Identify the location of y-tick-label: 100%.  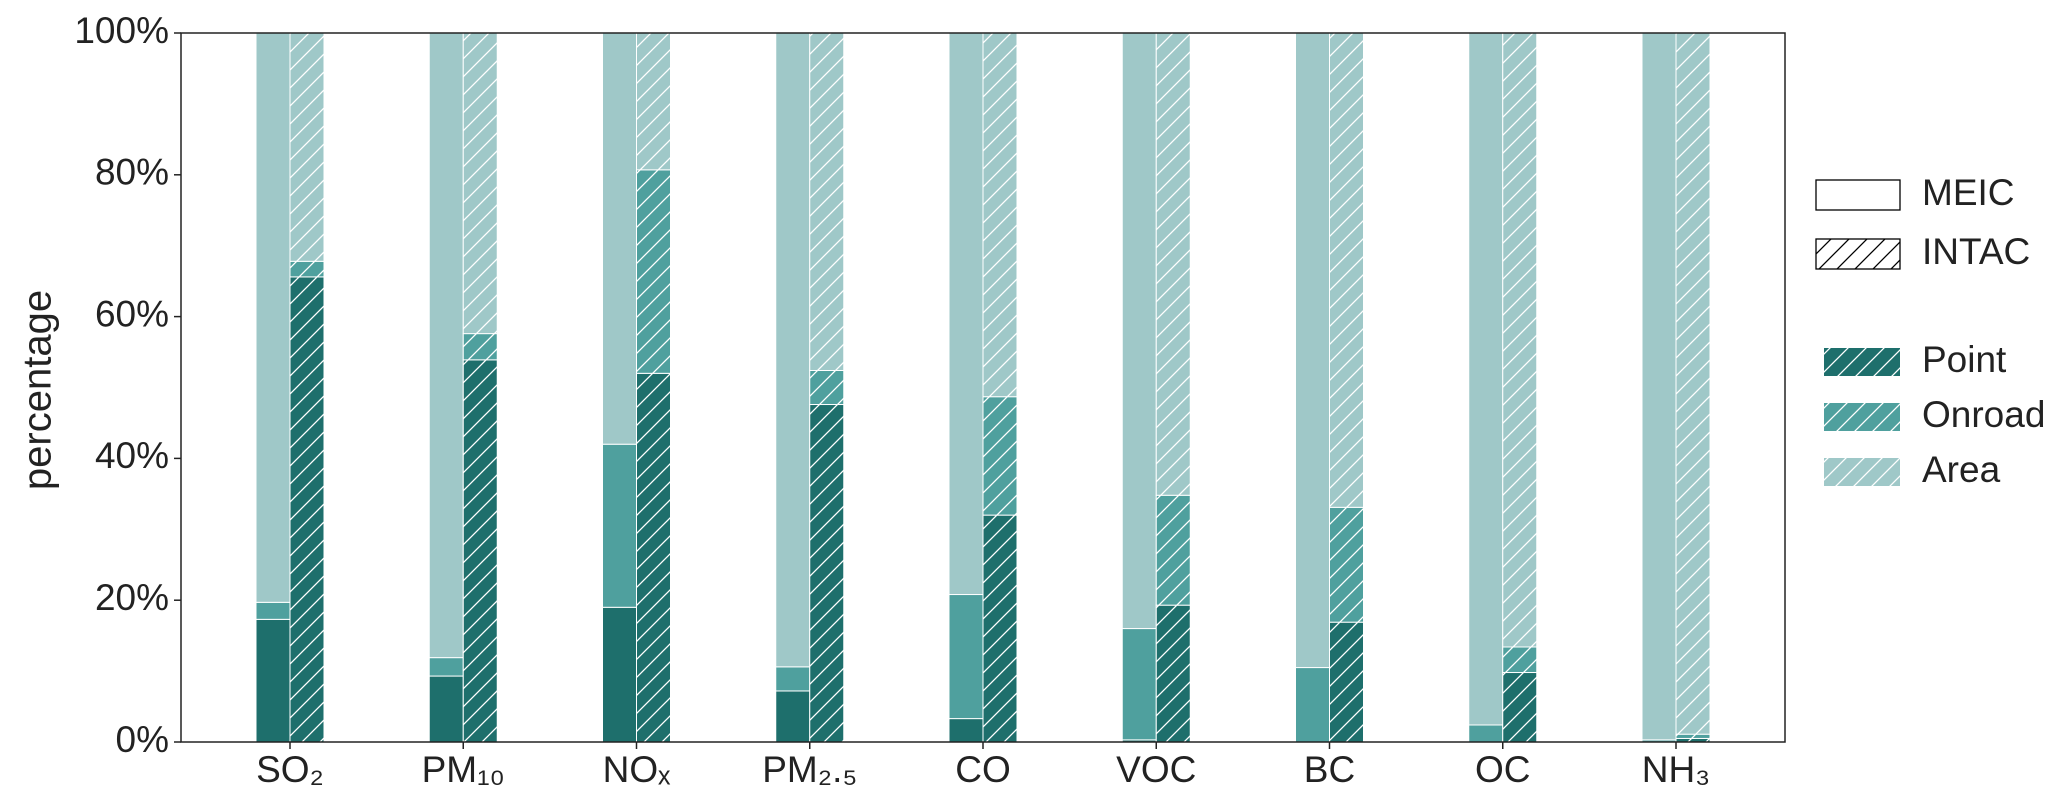
(121, 30).